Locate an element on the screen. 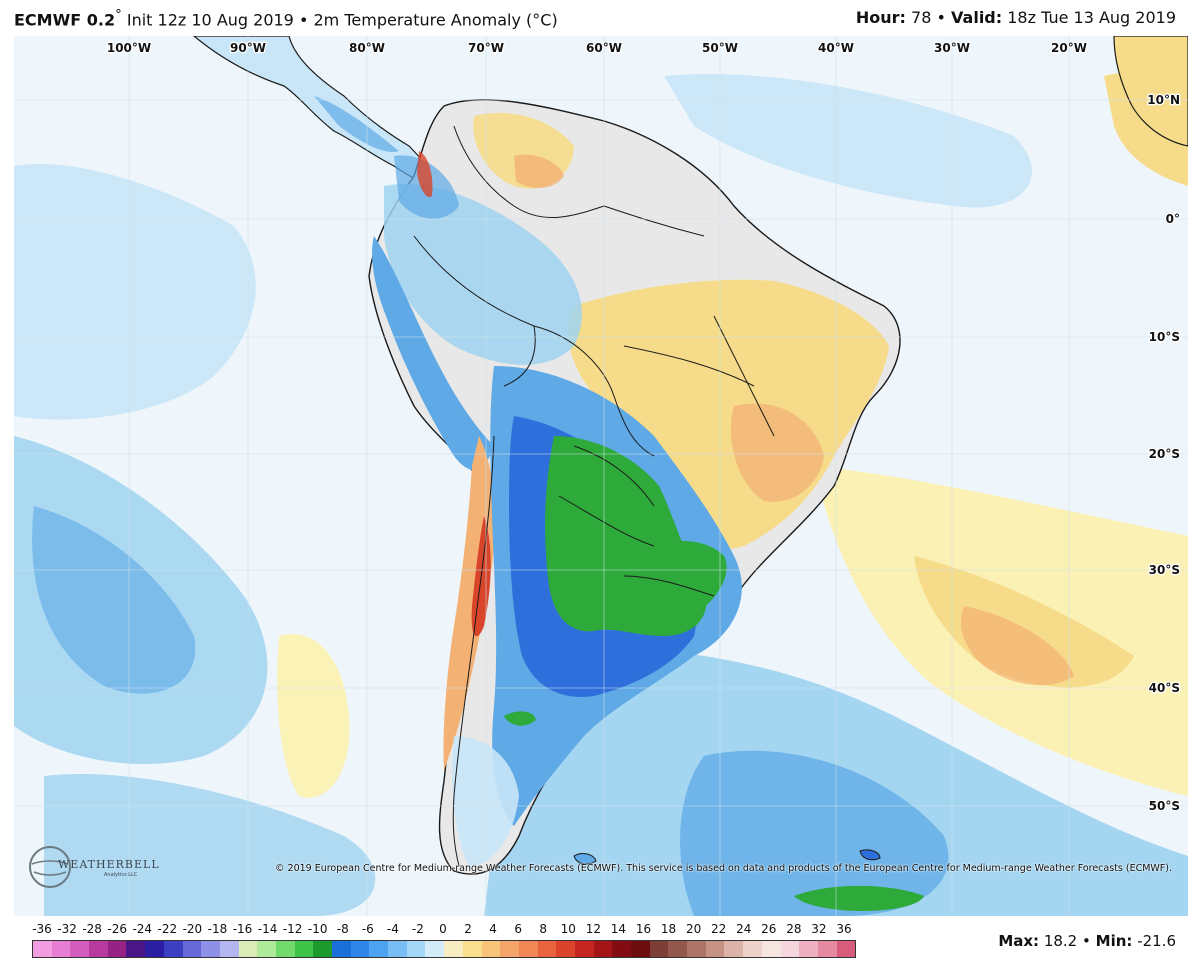 The width and height of the screenshot is (1200, 980). ocean-anomaly-yellow-pacific is located at coordinates (313, 716).